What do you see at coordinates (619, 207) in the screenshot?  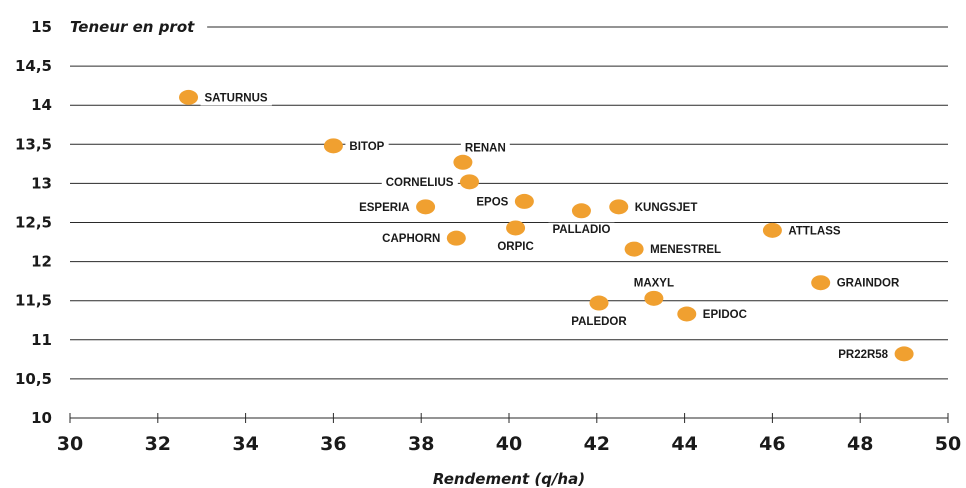 I see `data-point-kungsjet` at bounding box center [619, 207].